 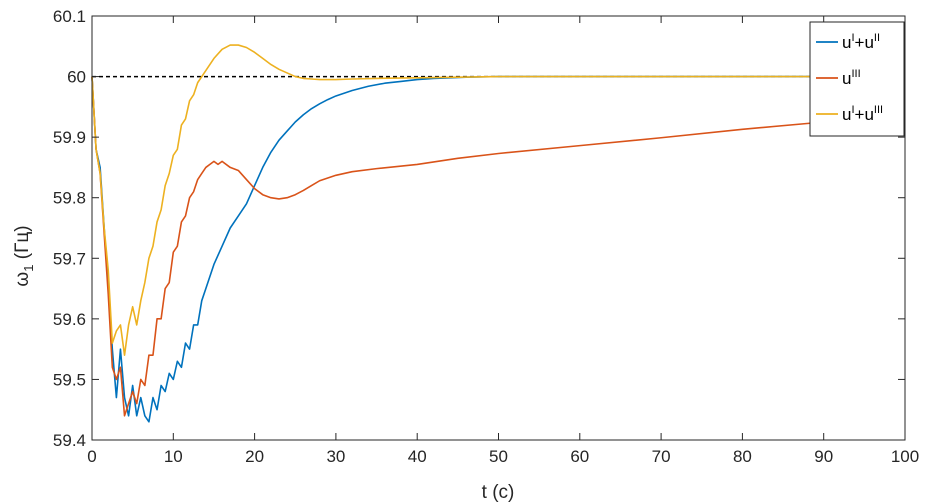 I want to click on y-tick-label: 59.6, so click(x=69, y=319).